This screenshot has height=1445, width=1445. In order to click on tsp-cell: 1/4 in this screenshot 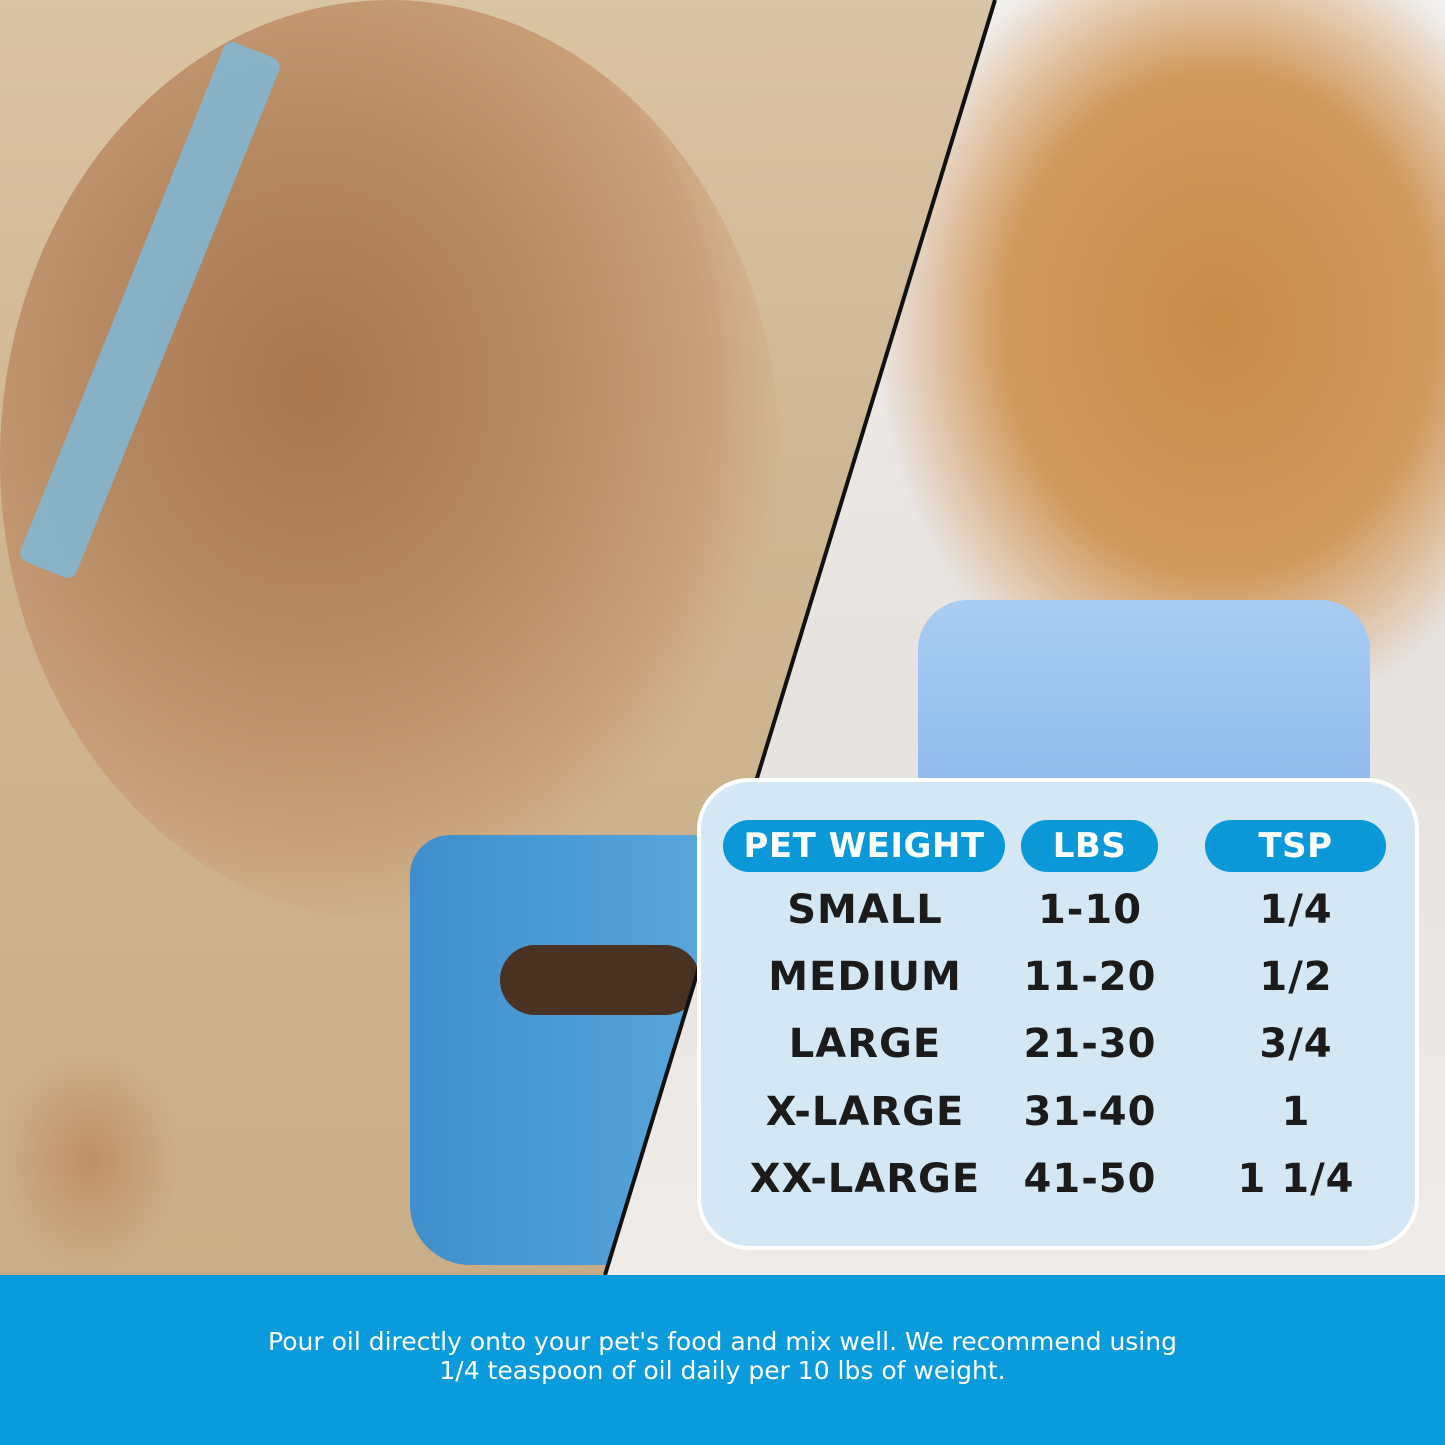, I will do `click(1296, 910)`.